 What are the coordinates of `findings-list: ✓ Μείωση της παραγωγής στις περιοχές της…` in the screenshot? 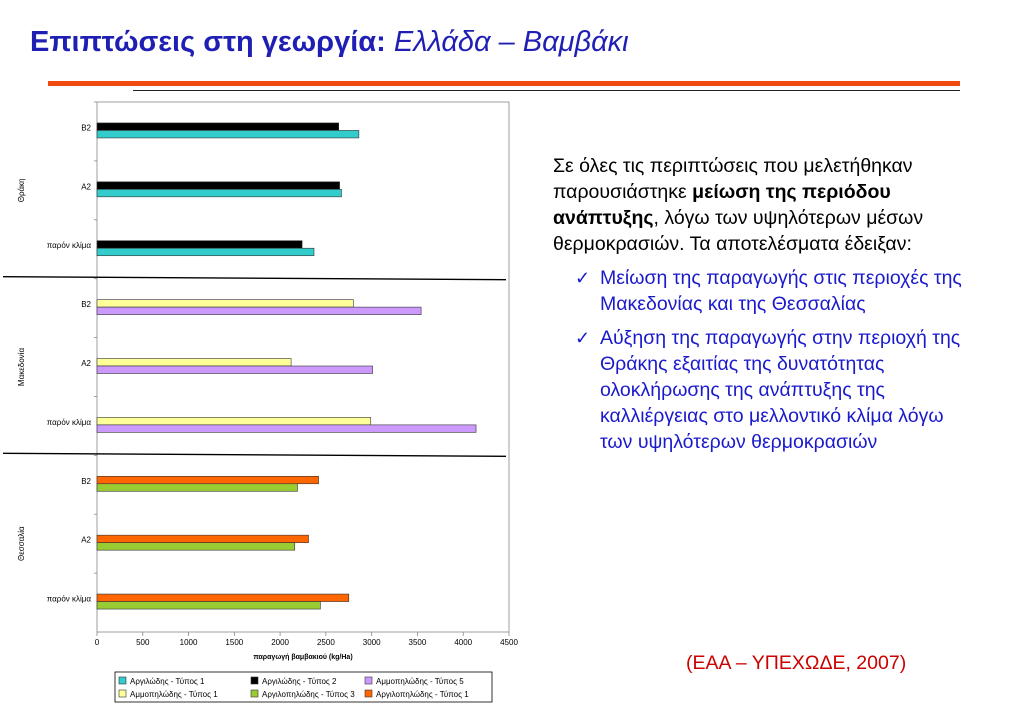 It's located at (763, 360).